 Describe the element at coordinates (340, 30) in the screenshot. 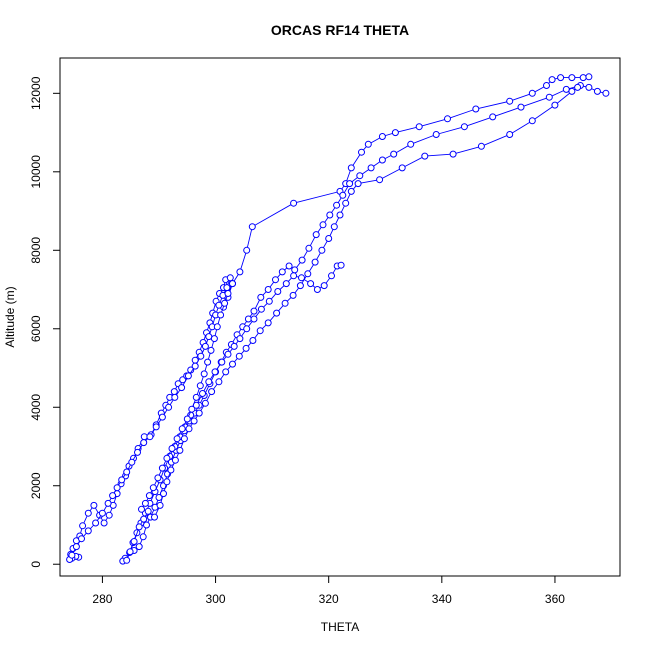

I see `chart-title: ORCAS RF14 THETA` at that location.